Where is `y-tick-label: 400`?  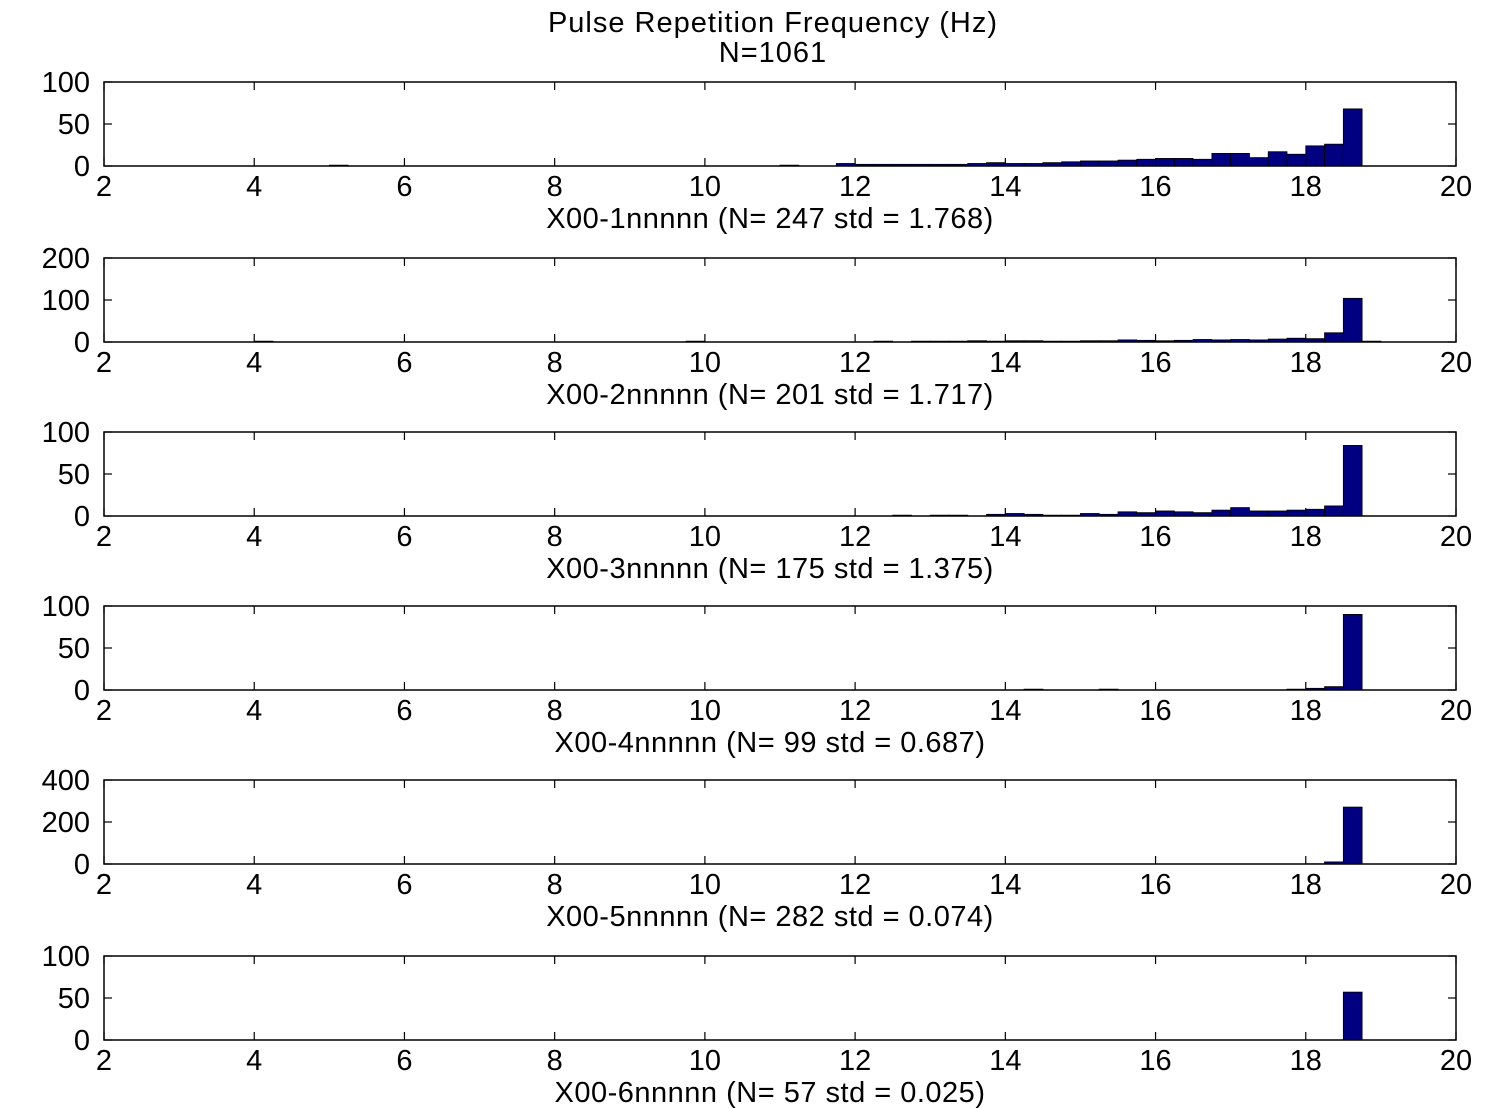
y-tick-label: 400 is located at coordinates (66, 781).